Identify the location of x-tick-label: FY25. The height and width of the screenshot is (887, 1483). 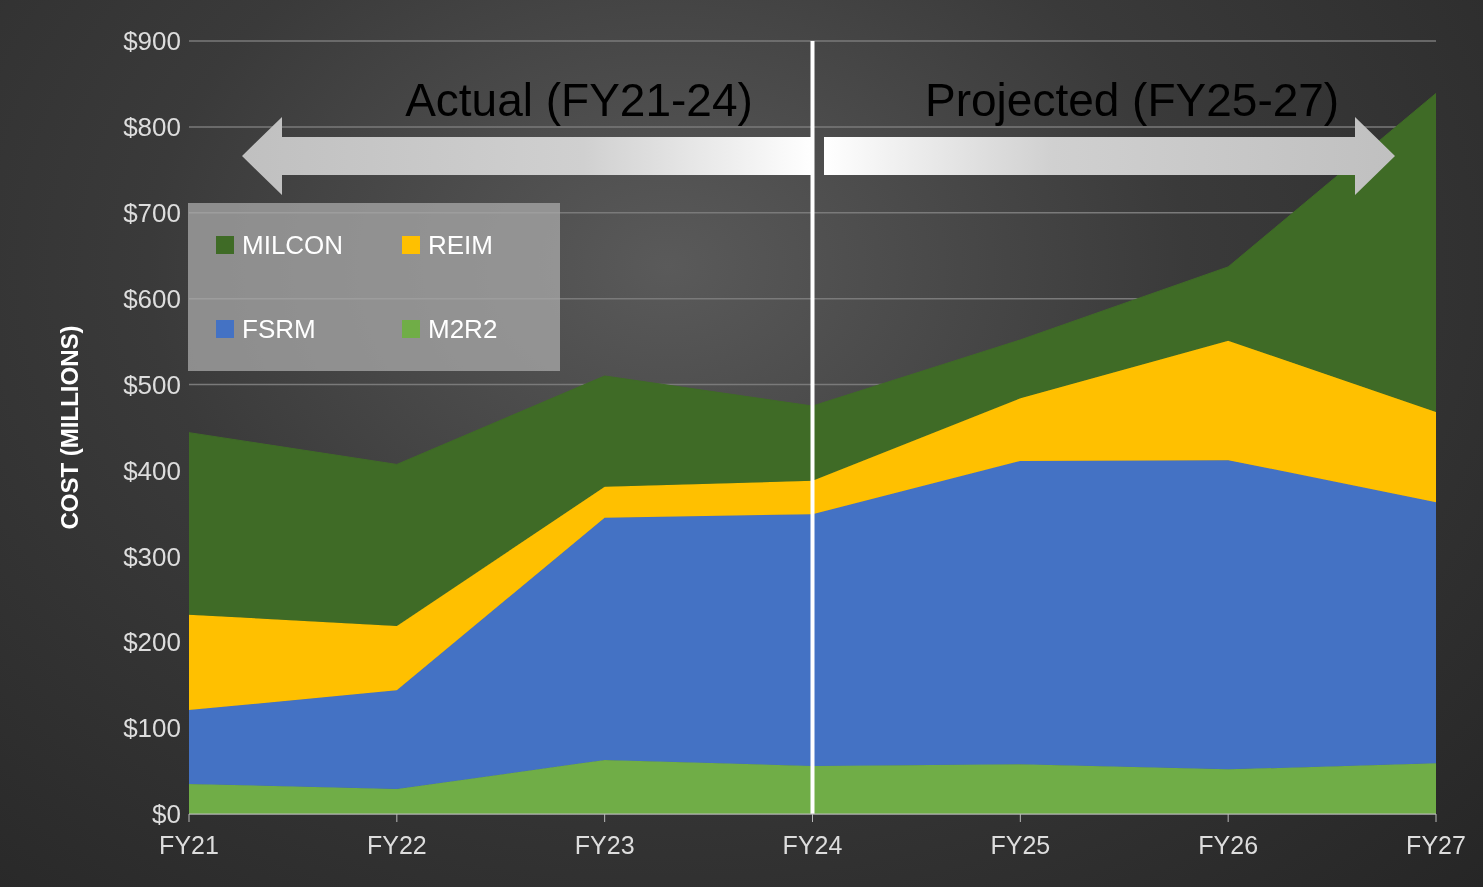
(1020, 844).